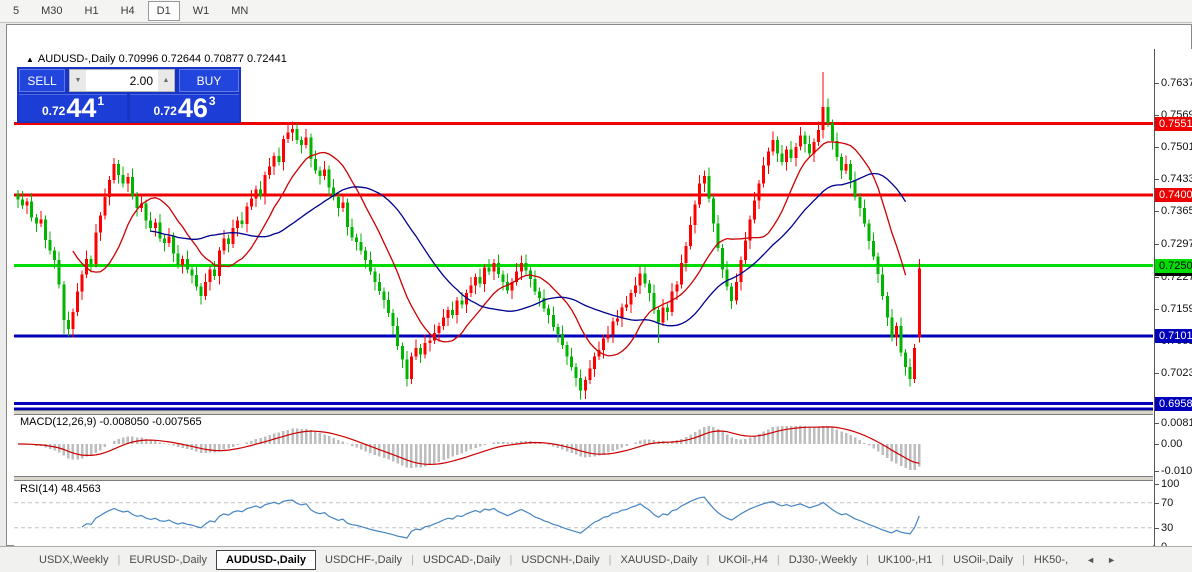 The image size is (1192, 572). What do you see at coordinates (266, 560) in the screenshot?
I see `tab-audusd-daily: AUDUSD-,Daily` at bounding box center [266, 560].